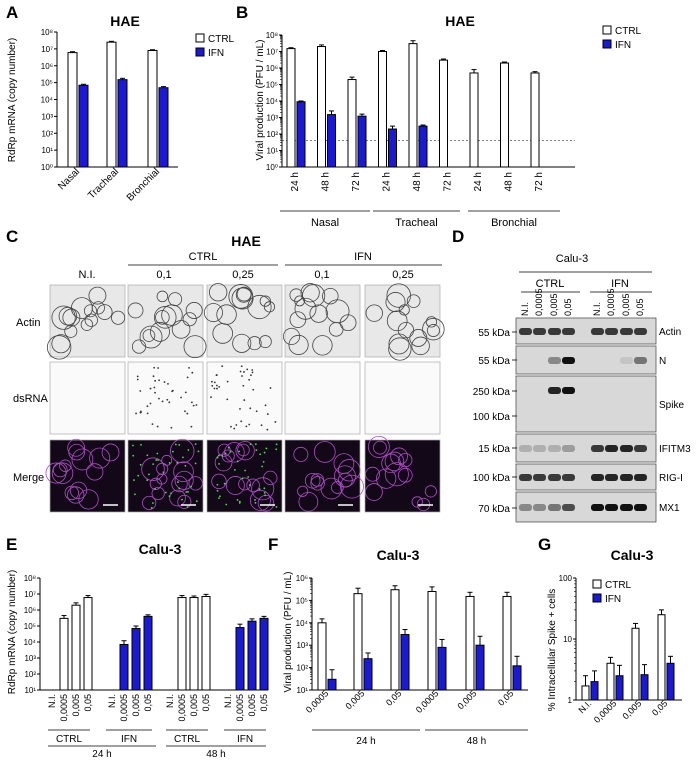 This screenshot has width=696, height=760. Describe the element at coordinates (494, 509) in the screenshot. I see `kda-marker: 70 kDa` at that location.